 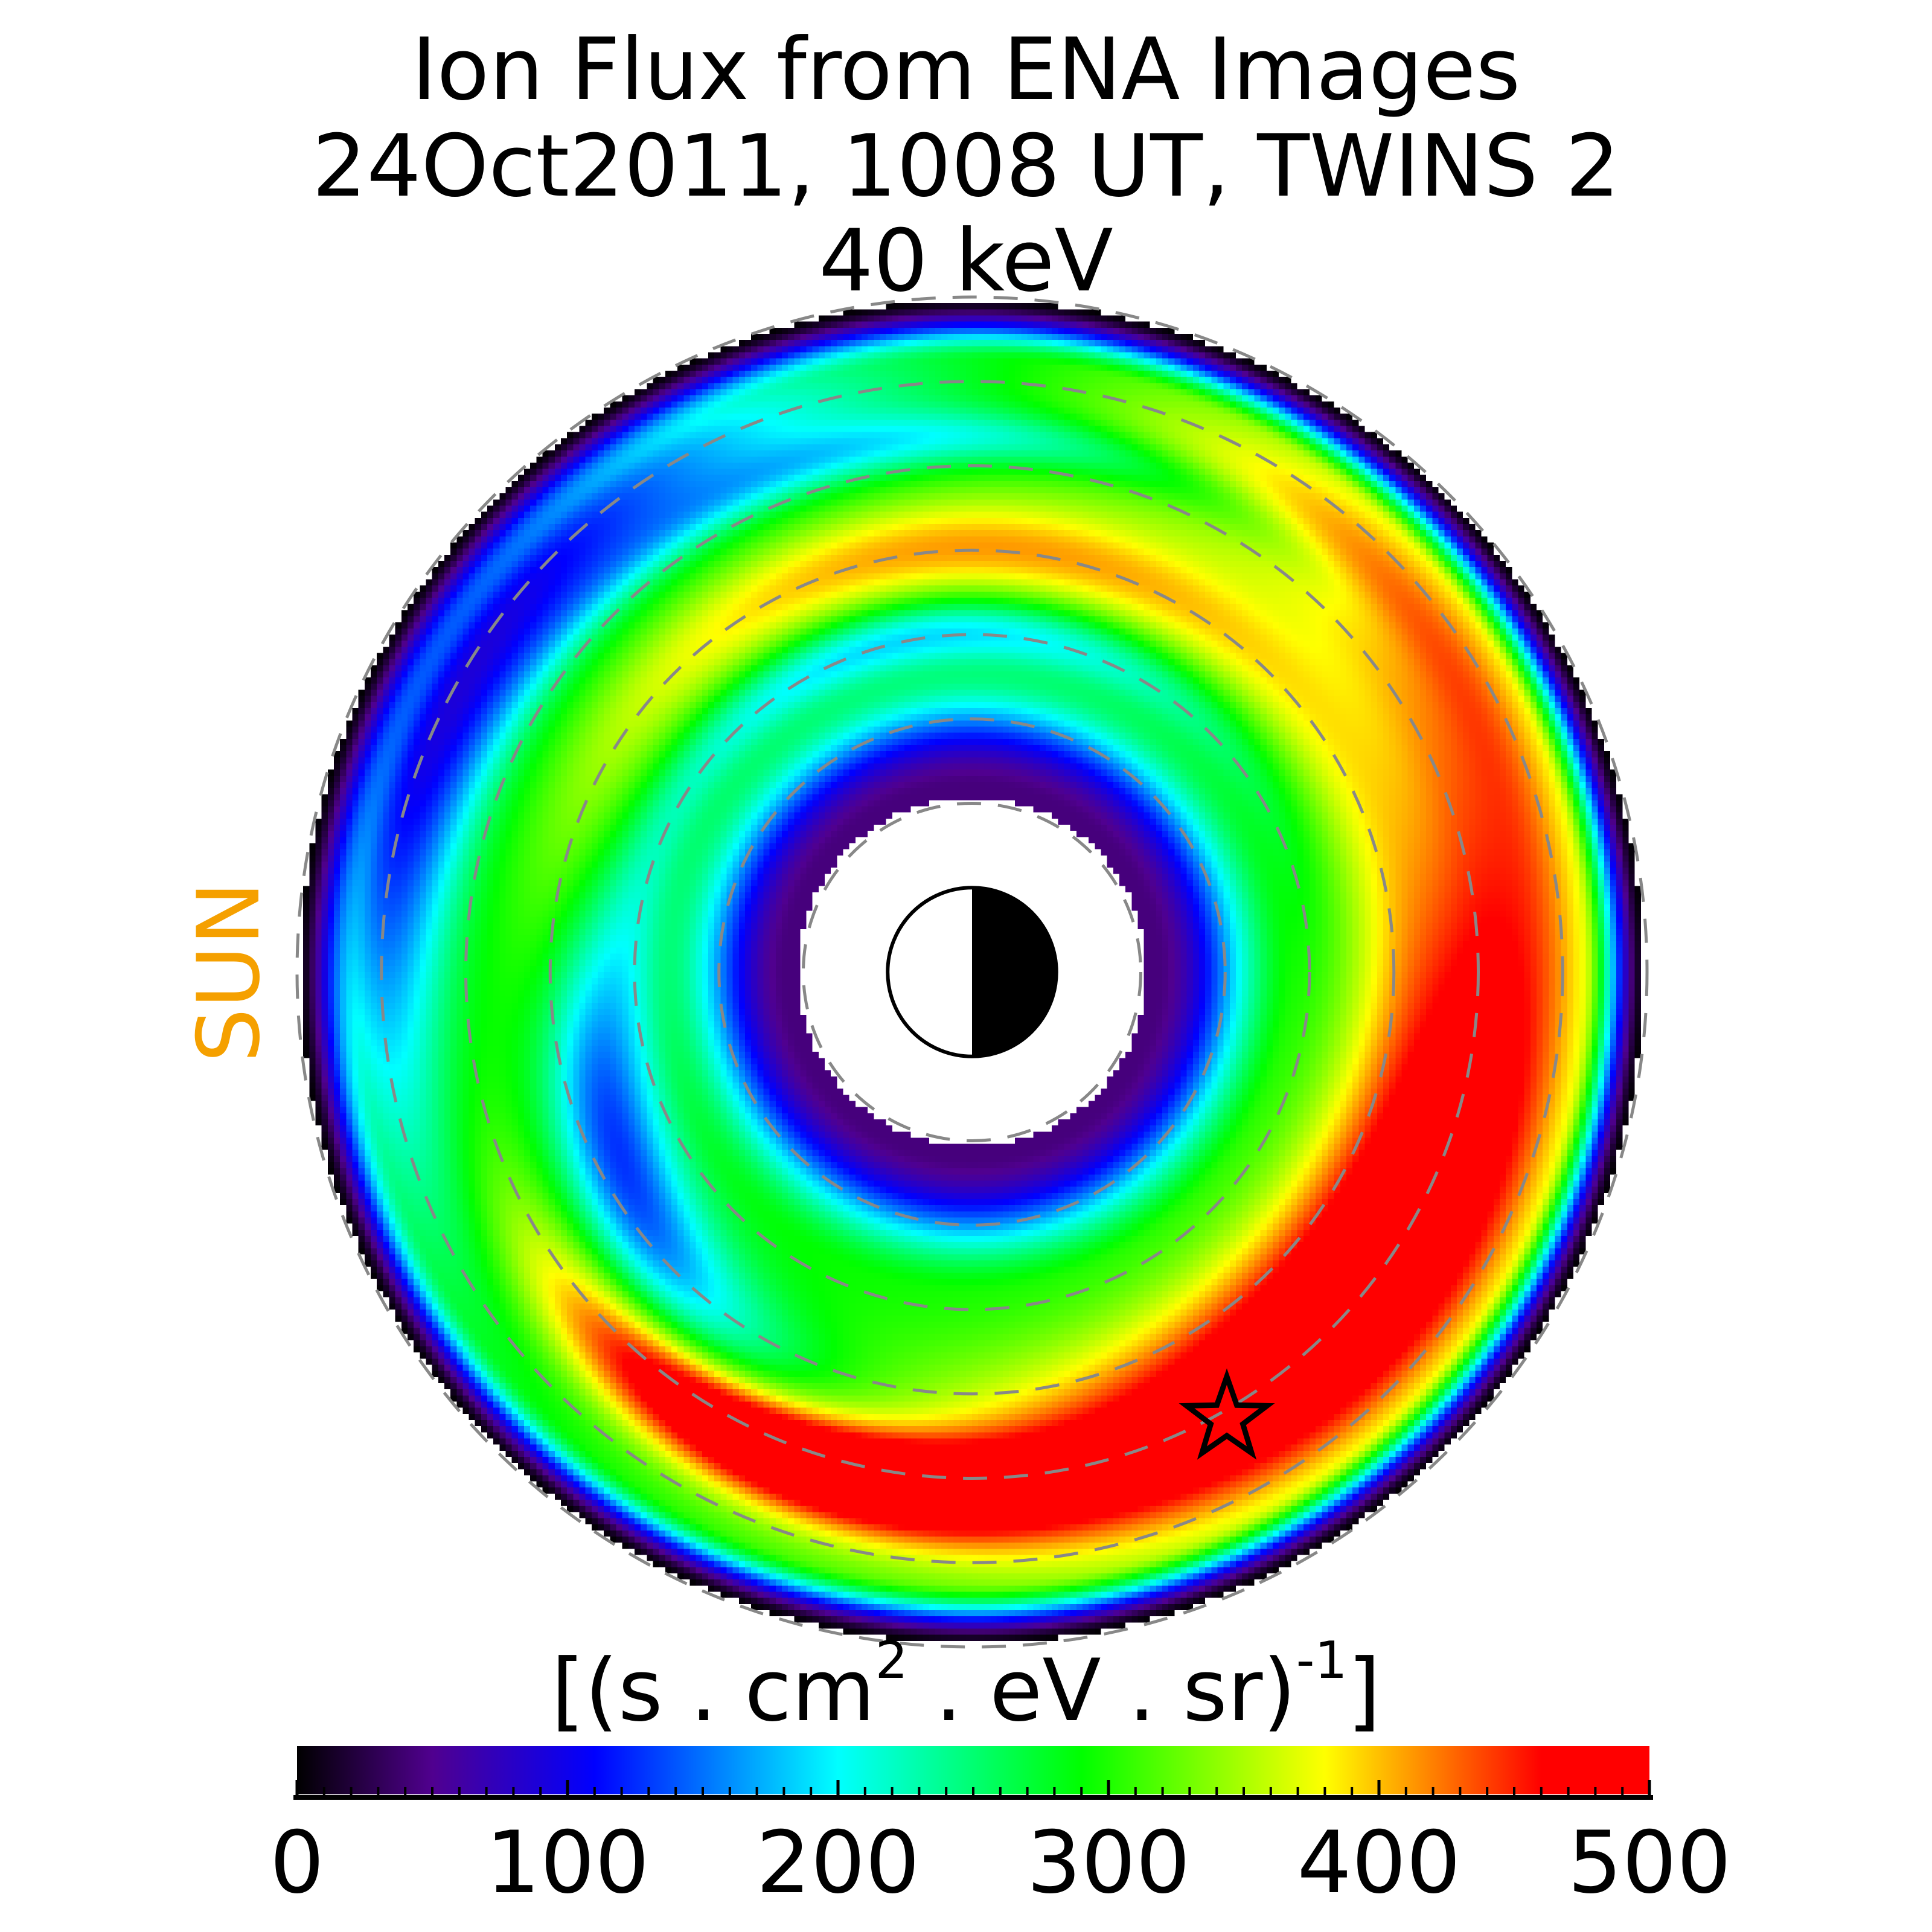 I want to click on colorbar, so click(x=973, y=1770).